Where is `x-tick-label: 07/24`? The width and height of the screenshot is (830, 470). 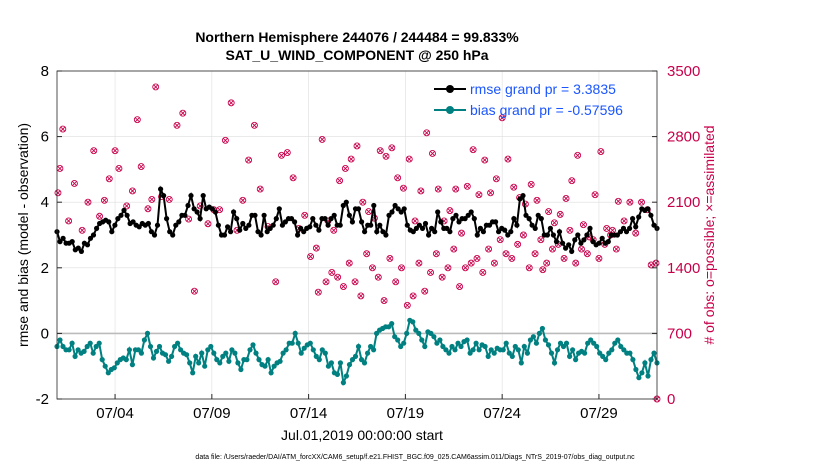
x-tick-label: 07/24 is located at coordinates (502, 413).